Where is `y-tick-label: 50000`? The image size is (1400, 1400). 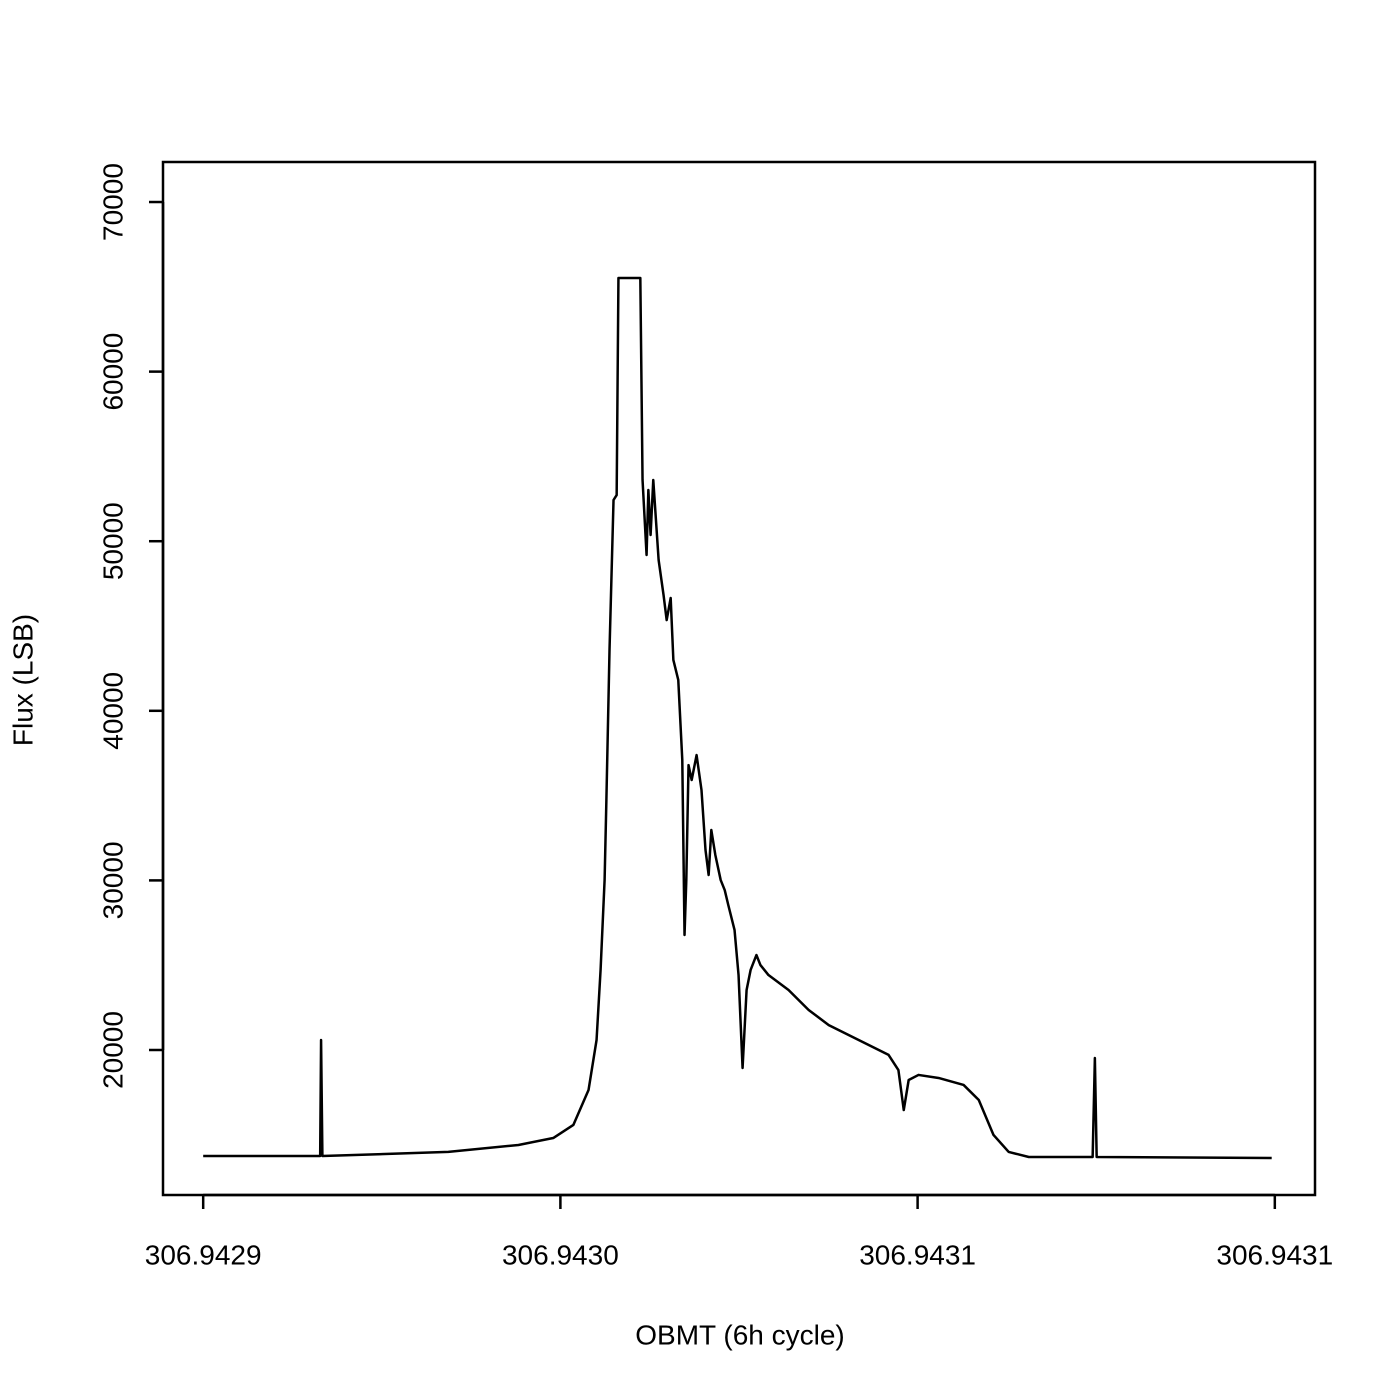 y-tick-label: 50000 is located at coordinates (112, 541).